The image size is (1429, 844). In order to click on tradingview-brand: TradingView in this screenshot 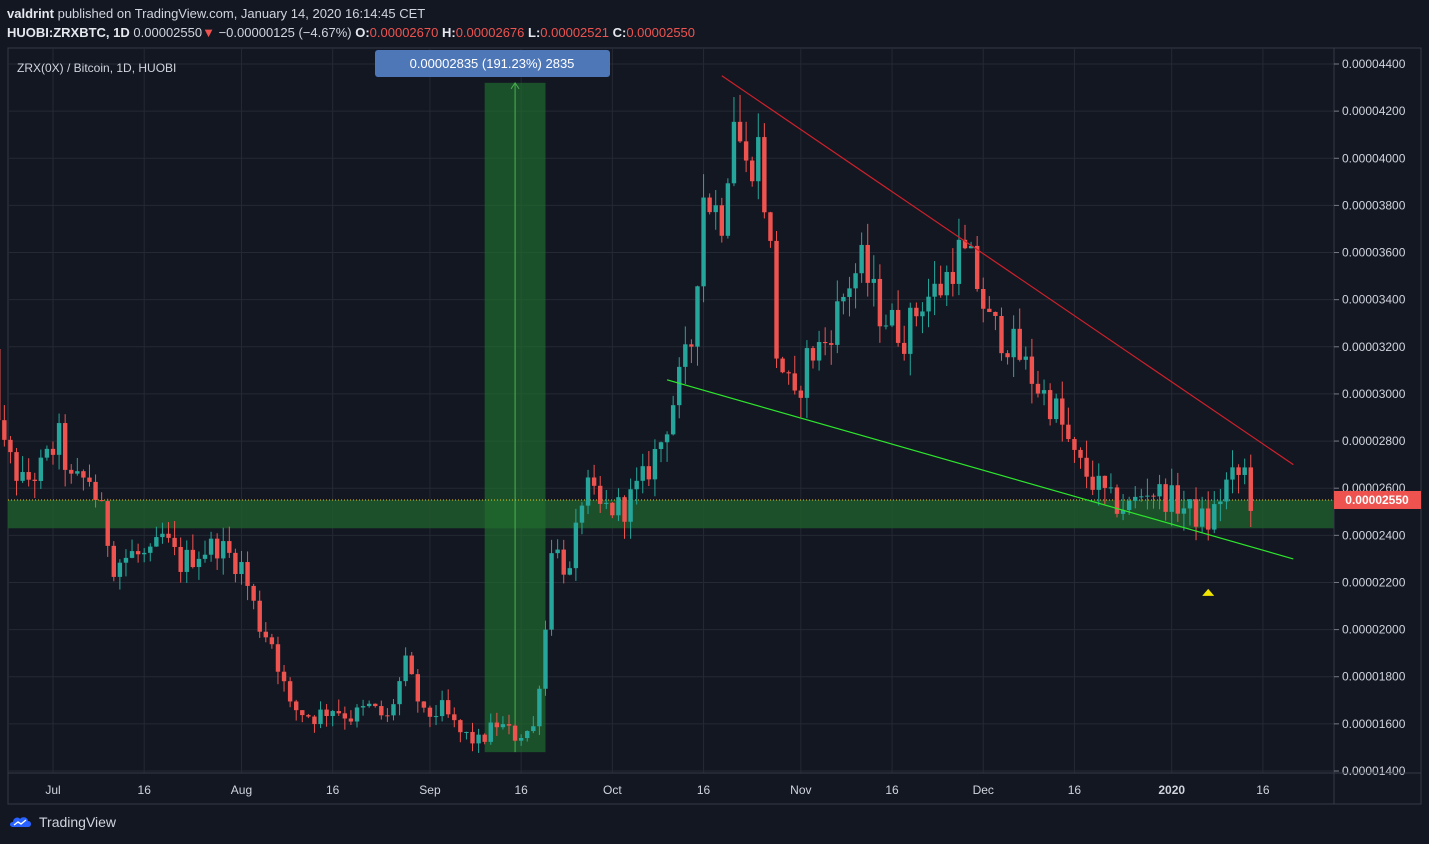, I will do `click(78, 822)`.